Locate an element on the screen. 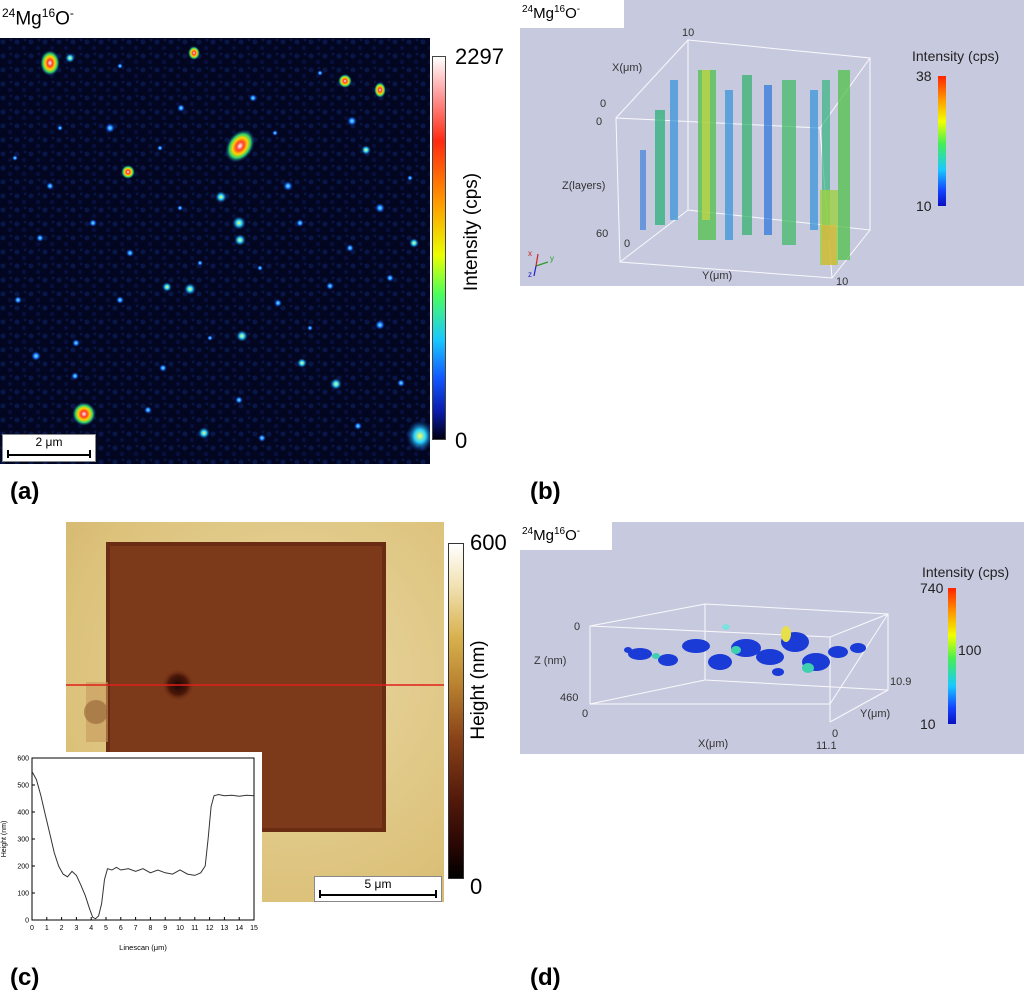 This screenshot has height=996, width=1024. panel-b-3d-view: 24Mg16O- is located at coordinates (772, 144).